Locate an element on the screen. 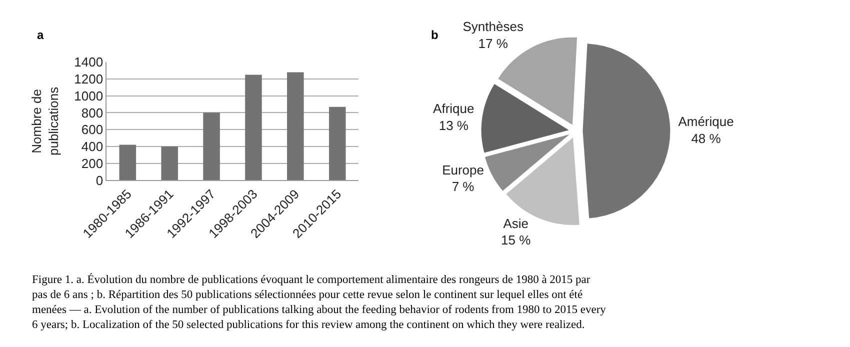 This screenshot has width=850, height=347. data-label: 13 % is located at coordinates (453, 125).